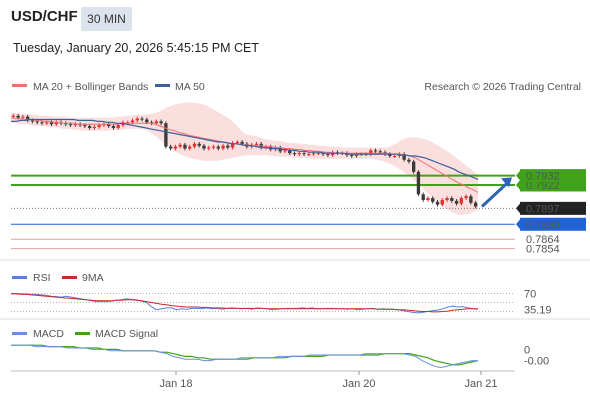 This screenshot has height=400, width=590. What do you see at coordinates (48, 334) in the screenshot?
I see `legend-label-macd: MACD` at bounding box center [48, 334].